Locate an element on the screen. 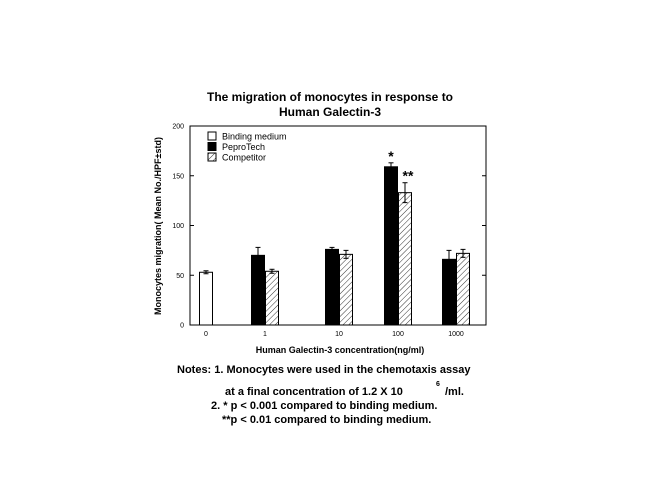  y-tick-label: 0 is located at coordinates (182, 326).